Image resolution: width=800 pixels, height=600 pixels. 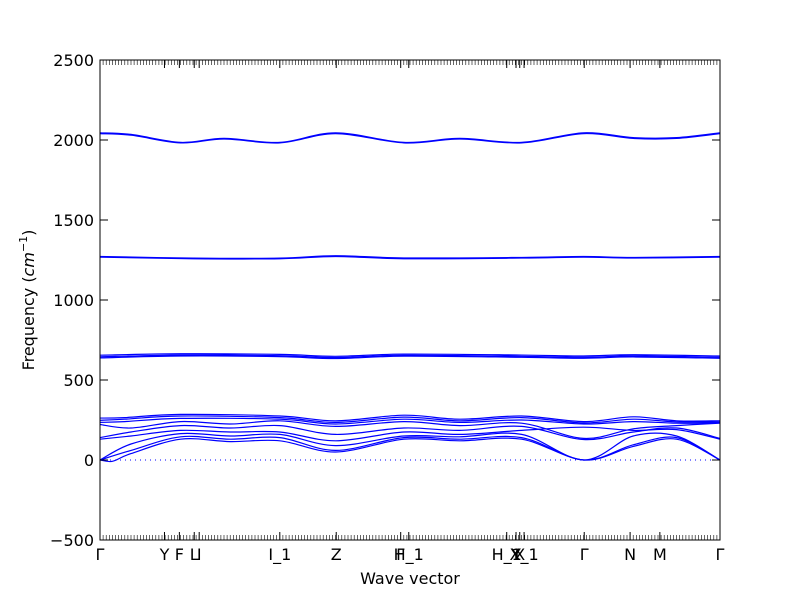 What do you see at coordinates (279, 555) in the screenshot?
I see `x-tick-label: I_1` at bounding box center [279, 555].